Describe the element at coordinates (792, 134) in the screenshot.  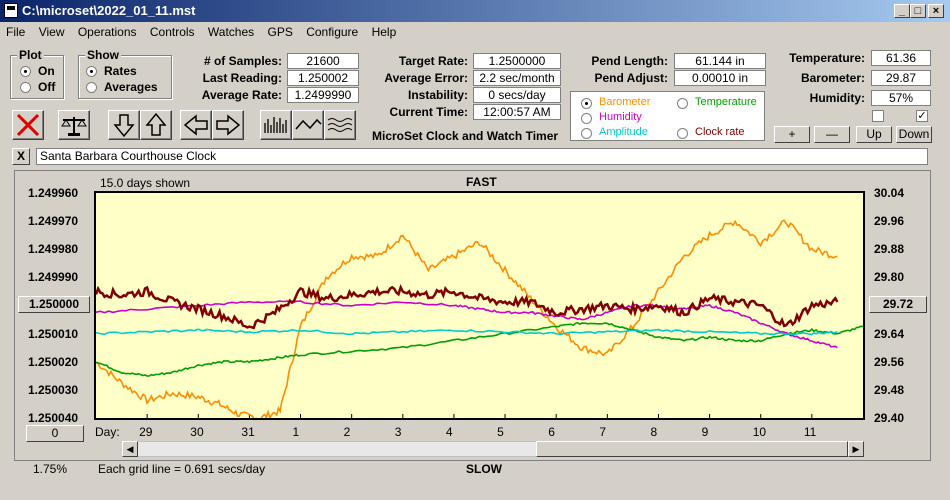
I see `plus-button: +` at that location.